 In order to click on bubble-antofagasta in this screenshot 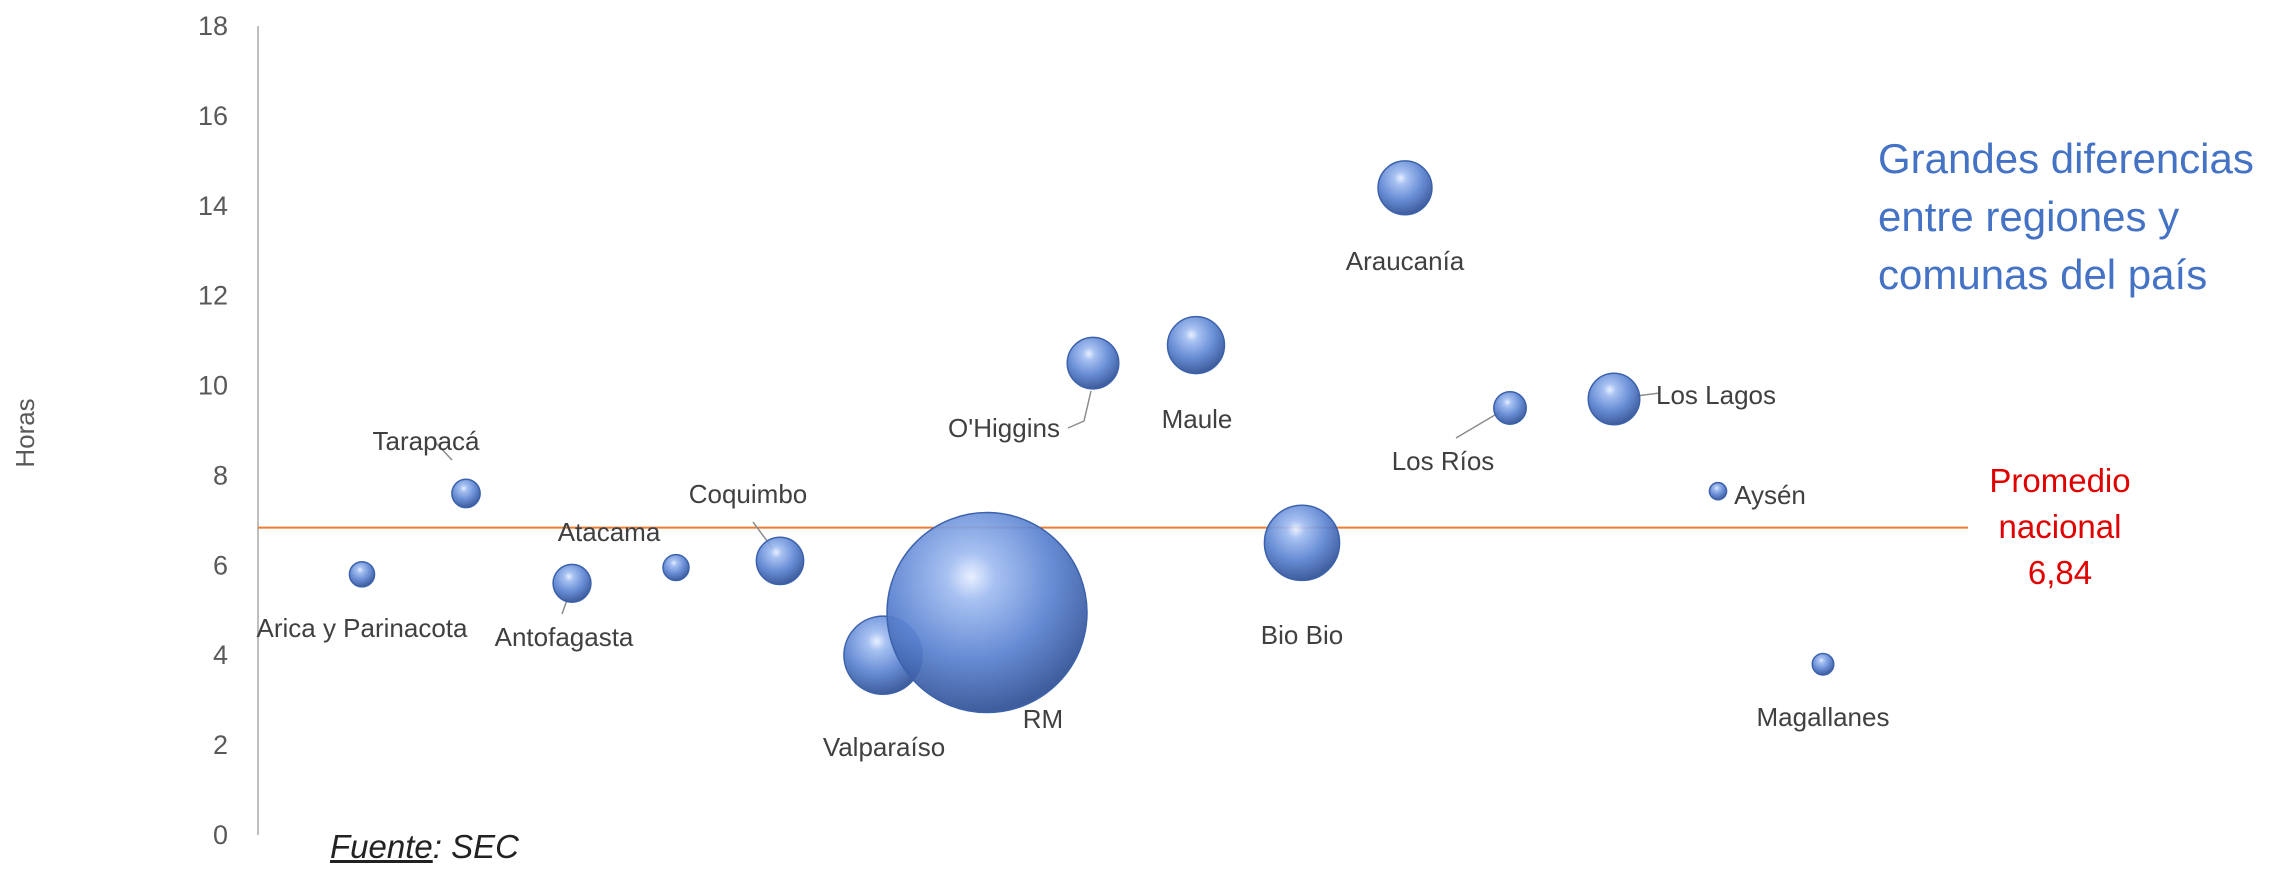, I will do `click(572, 583)`.